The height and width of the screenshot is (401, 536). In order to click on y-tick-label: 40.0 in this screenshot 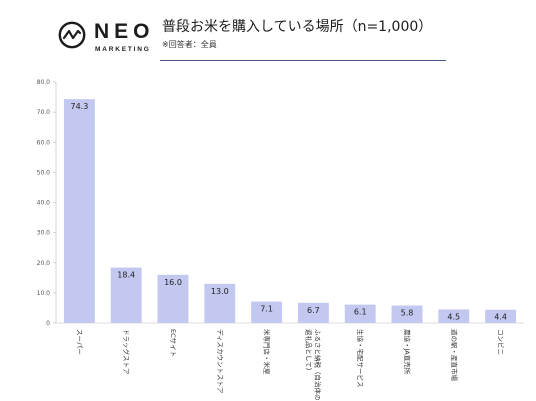, I will do `click(44, 203)`.